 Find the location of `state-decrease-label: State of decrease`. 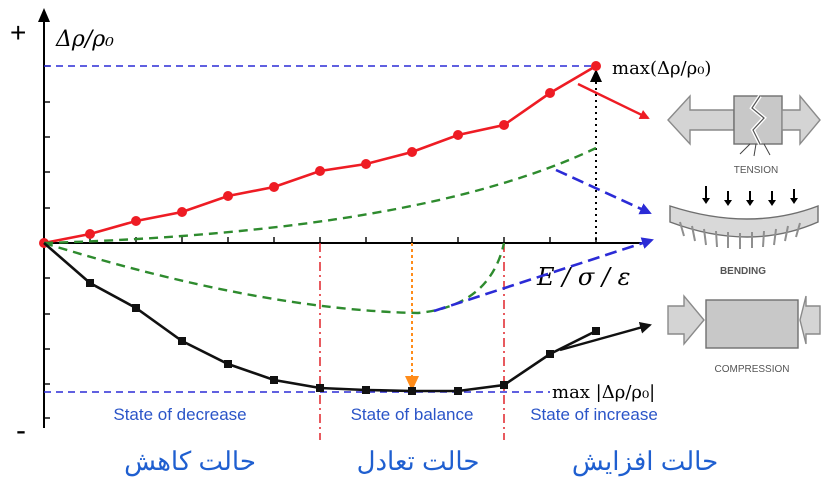

state-decrease-label: State of decrease is located at coordinates (179, 414).